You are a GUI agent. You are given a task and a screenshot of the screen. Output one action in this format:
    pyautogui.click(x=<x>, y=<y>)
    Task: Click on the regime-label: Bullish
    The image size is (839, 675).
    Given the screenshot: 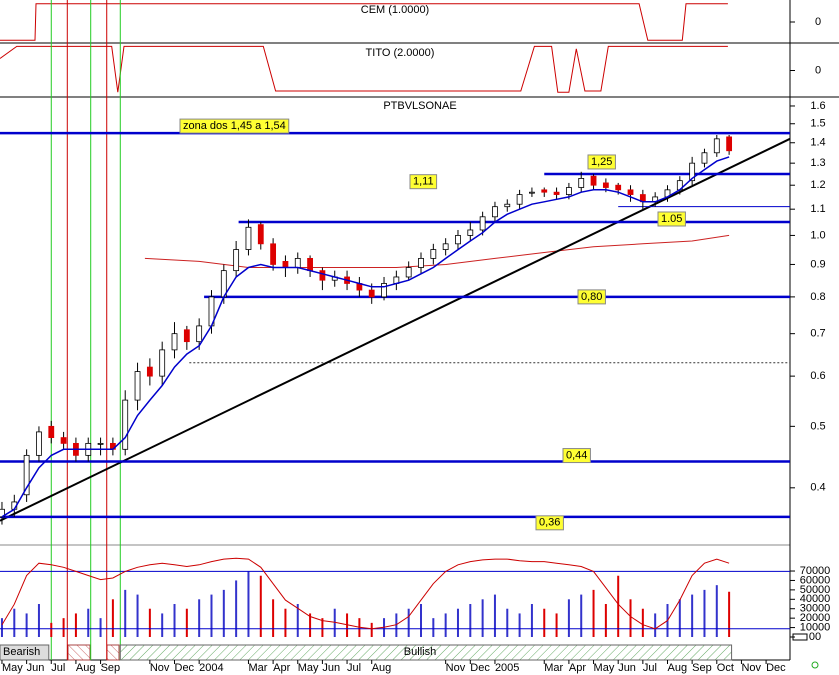 What is the action you would take?
    pyautogui.click(x=420, y=652)
    